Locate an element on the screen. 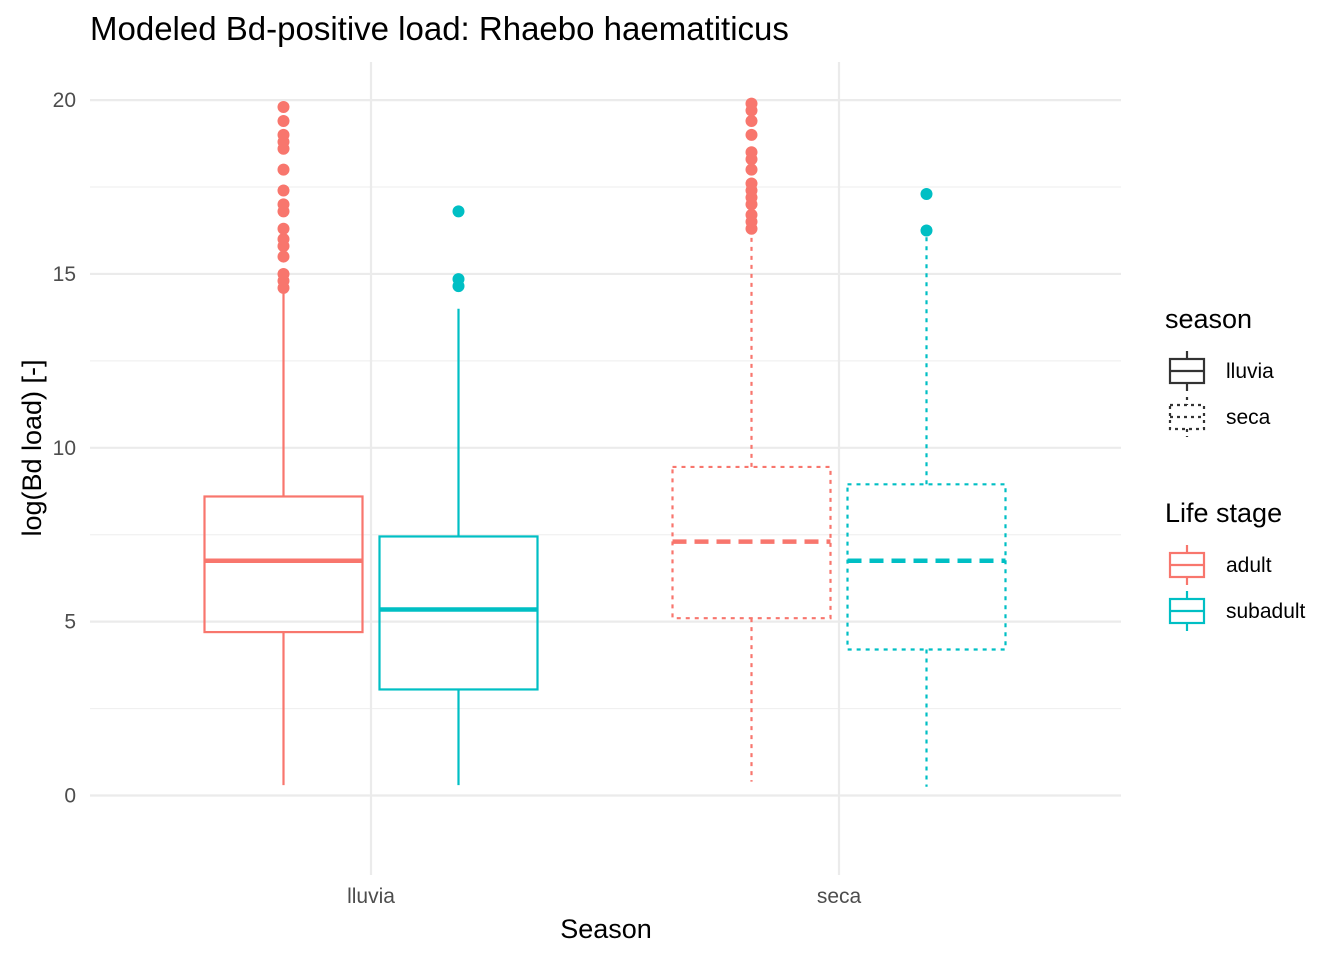  x-tick-label: seca is located at coordinates (839, 896).